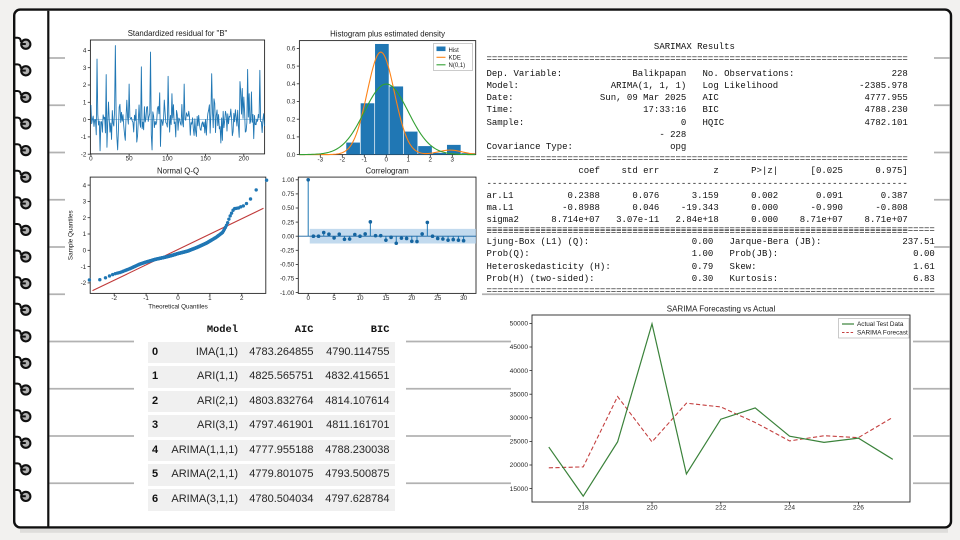 Image resolution: width=960 pixels, height=540 pixels. I want to click on svg-text: -0.25, so click(287, 251).